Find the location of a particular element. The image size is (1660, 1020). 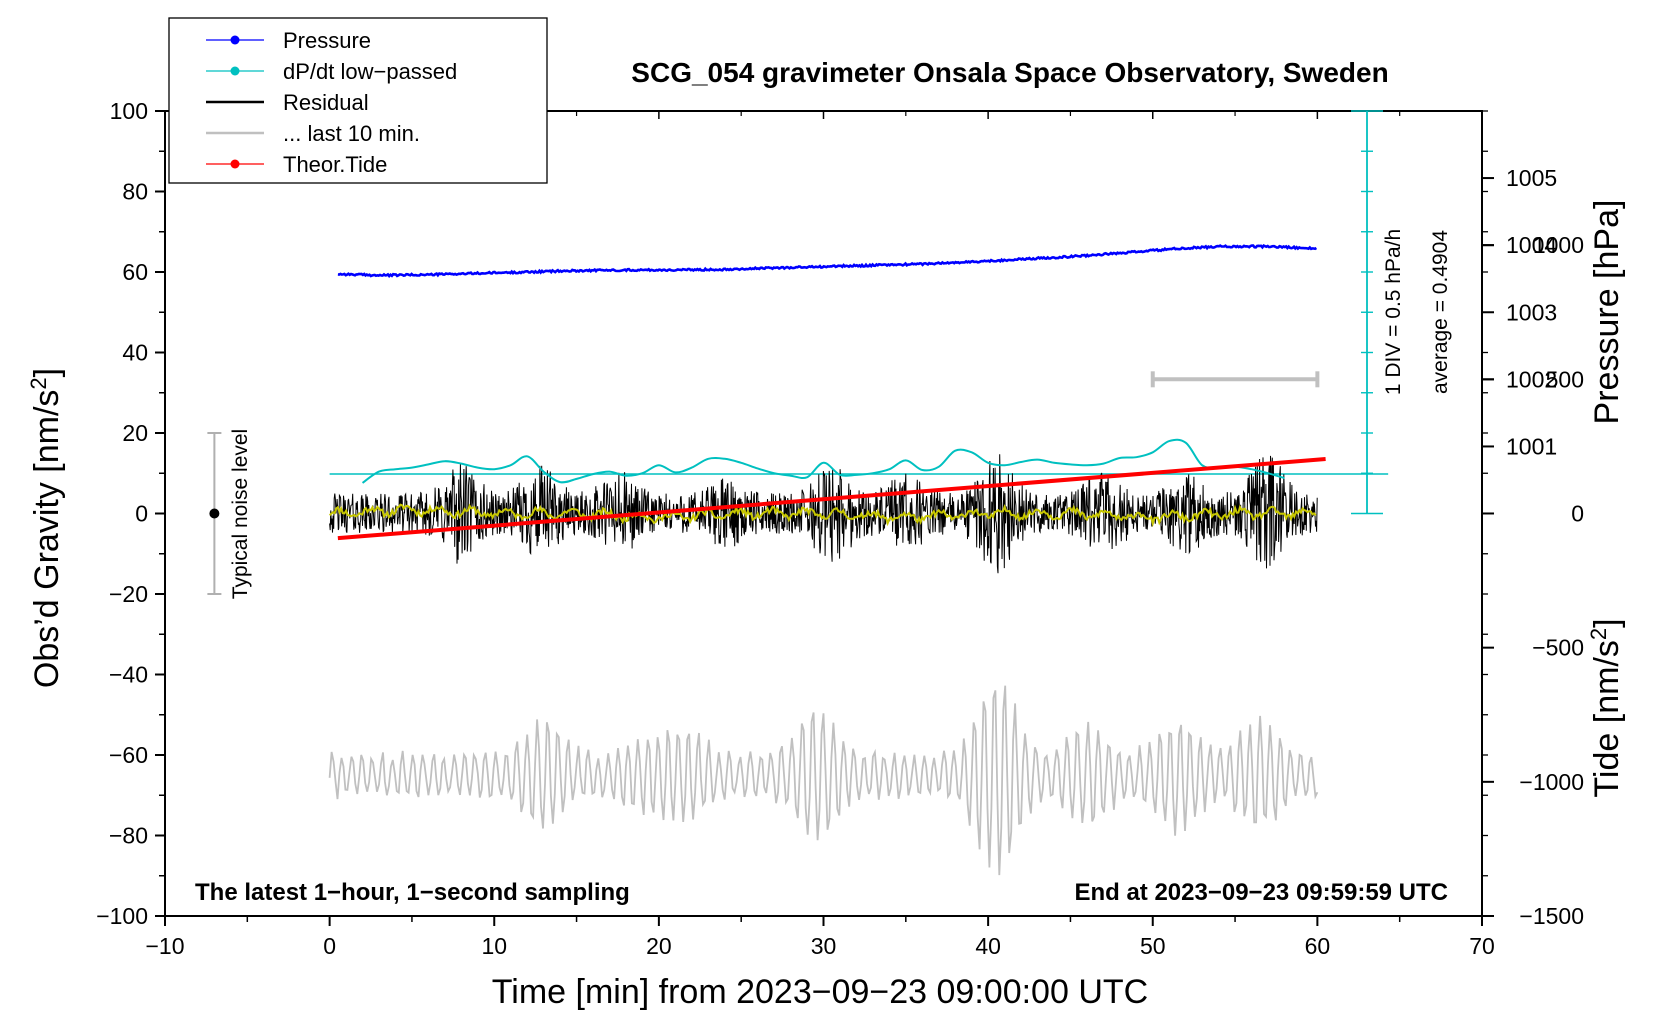

legend-label: Theor.Tide is located at coordinates (335, 164).